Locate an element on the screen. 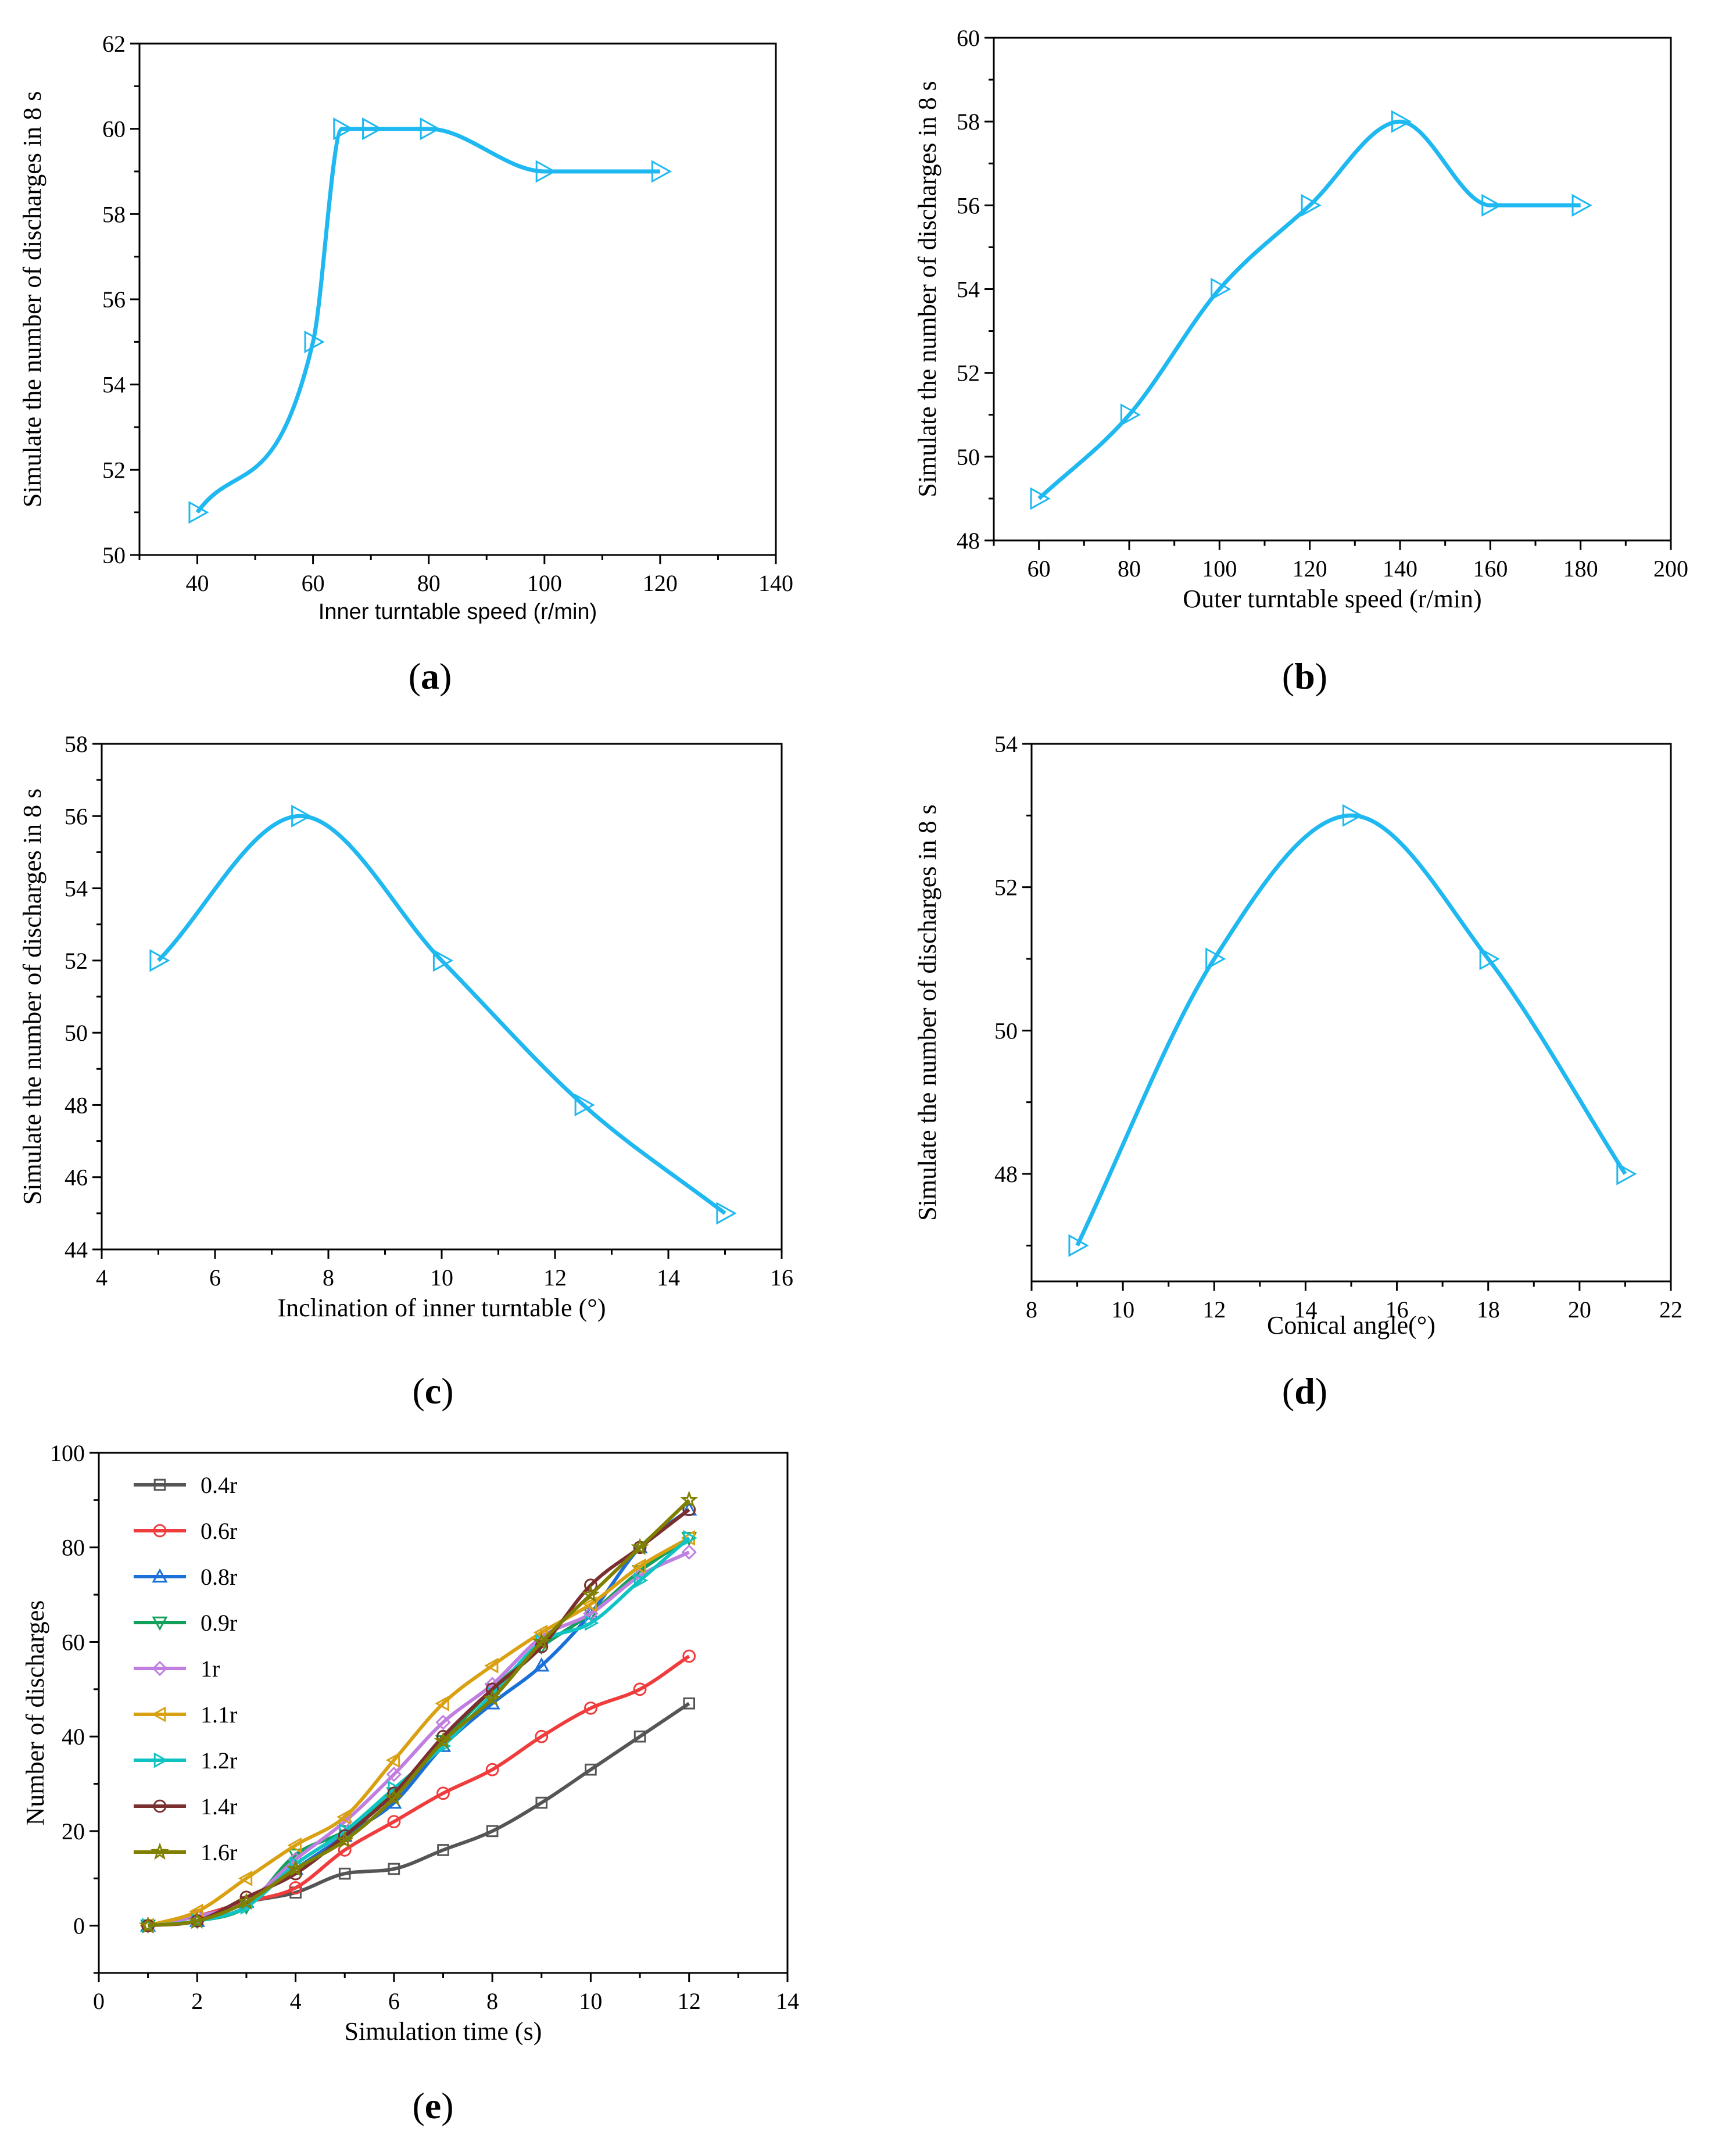 This screenshot has width=1722, height=2156. series-b is located at coordinates (1311, 310).